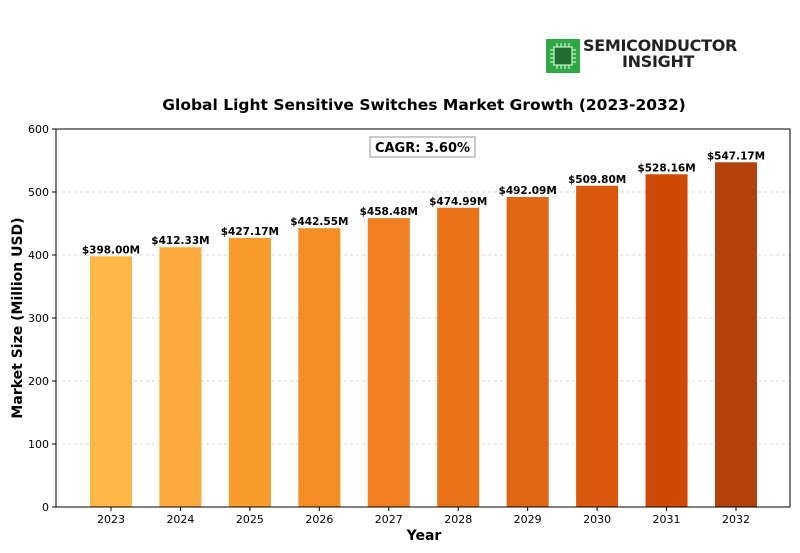  I want to click on data-label-2026: $442.55M, so click(319, 222).